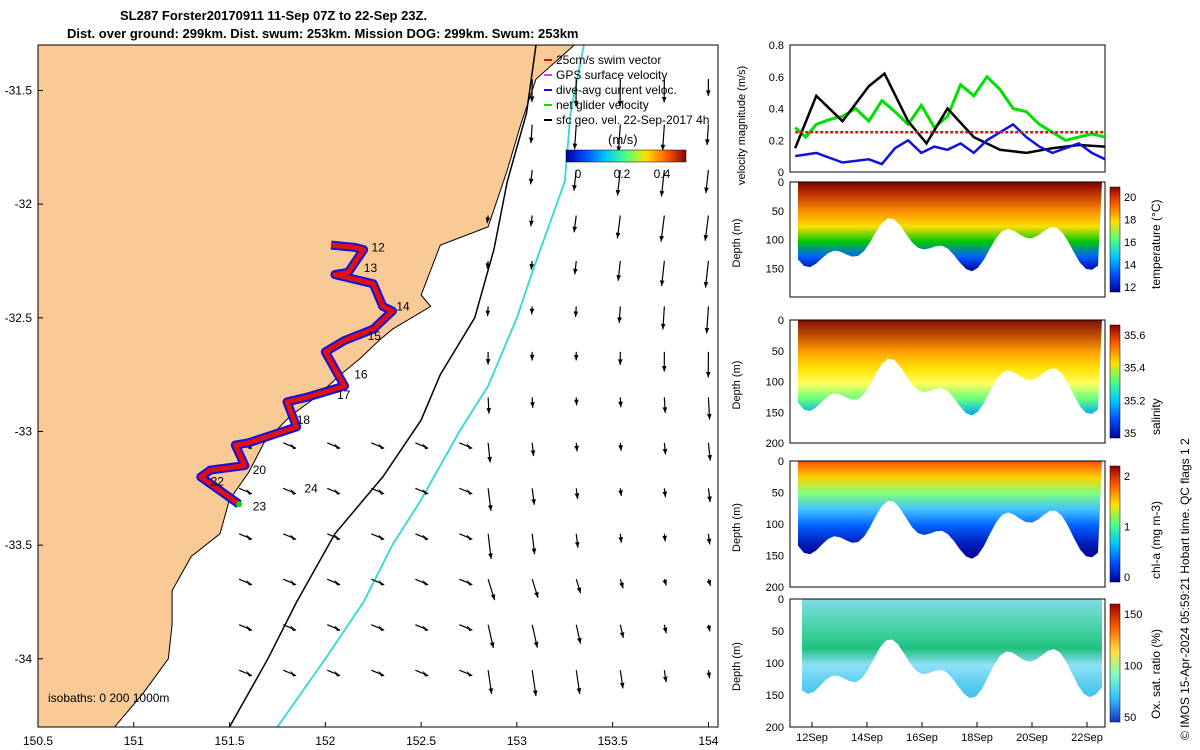  I want to click on day-label-14: 14, so click(403, 306).